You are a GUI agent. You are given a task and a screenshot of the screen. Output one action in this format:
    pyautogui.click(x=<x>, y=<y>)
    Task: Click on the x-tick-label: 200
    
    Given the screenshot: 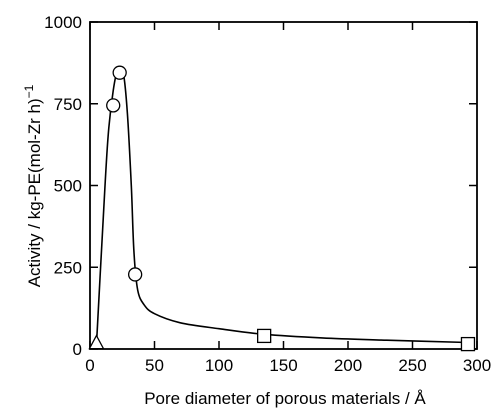 What is the action you would take?
    pyautogui.click(x=348, y=365)
    